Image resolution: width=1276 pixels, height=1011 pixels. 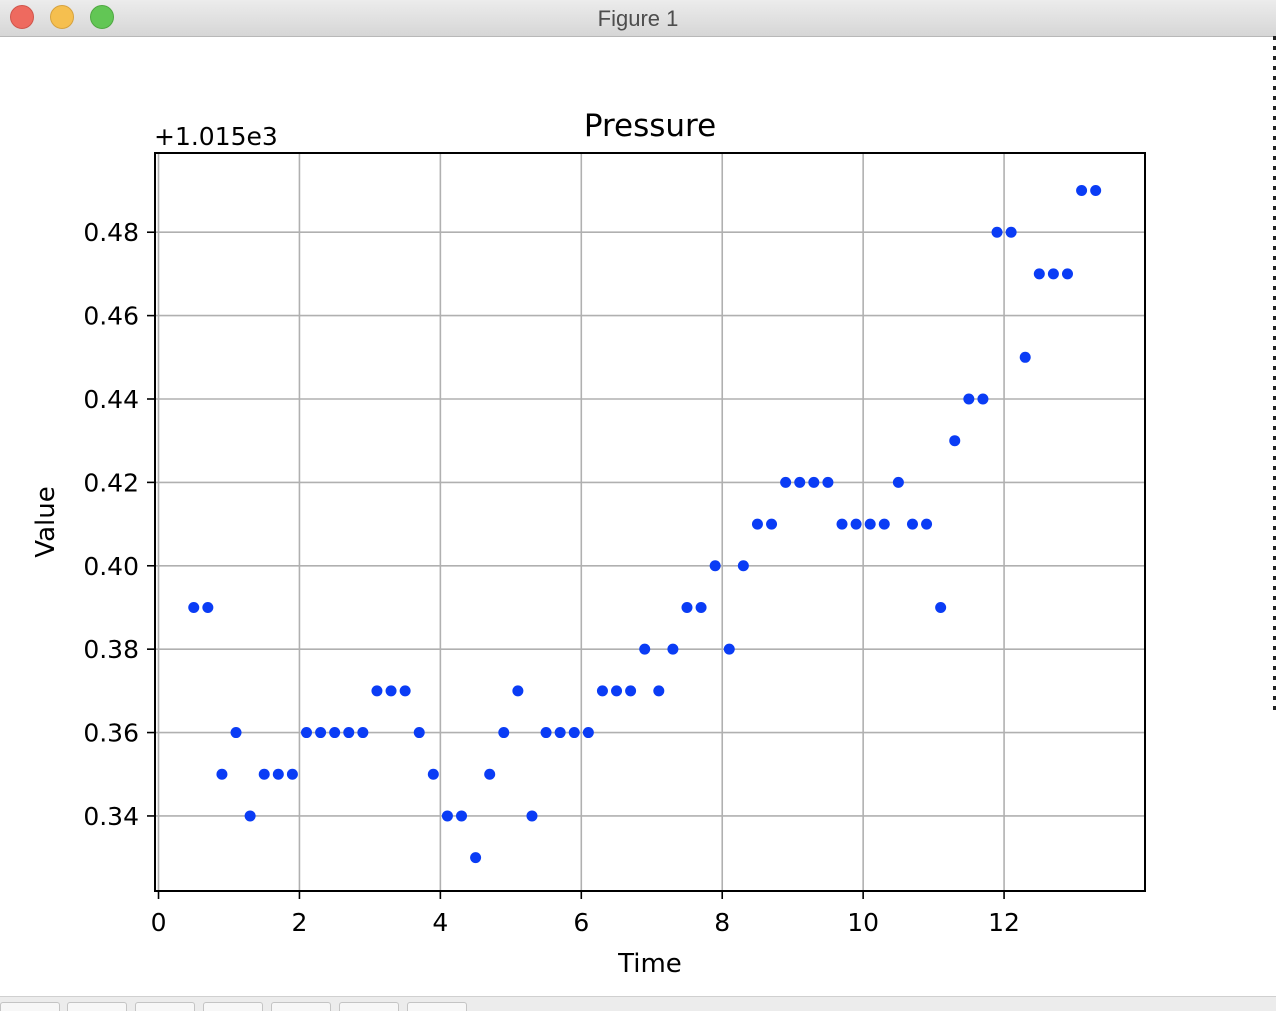 What do you see at coordinates (111, 816) in the screenshot?
I see `y-tick-label: 0.34` at bounding box center [111, 816].